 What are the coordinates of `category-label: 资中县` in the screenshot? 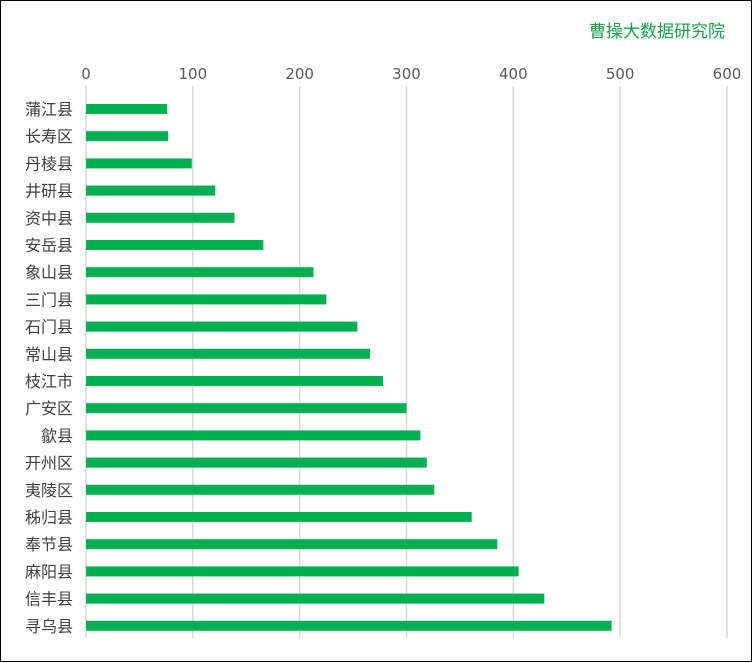 It's located at (49, 218).